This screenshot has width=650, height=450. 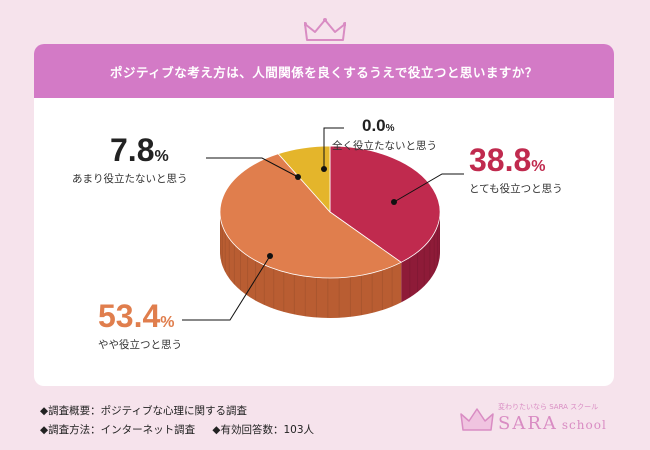 I want to click on brand-name: SARA school, so click(x=552, y=423).